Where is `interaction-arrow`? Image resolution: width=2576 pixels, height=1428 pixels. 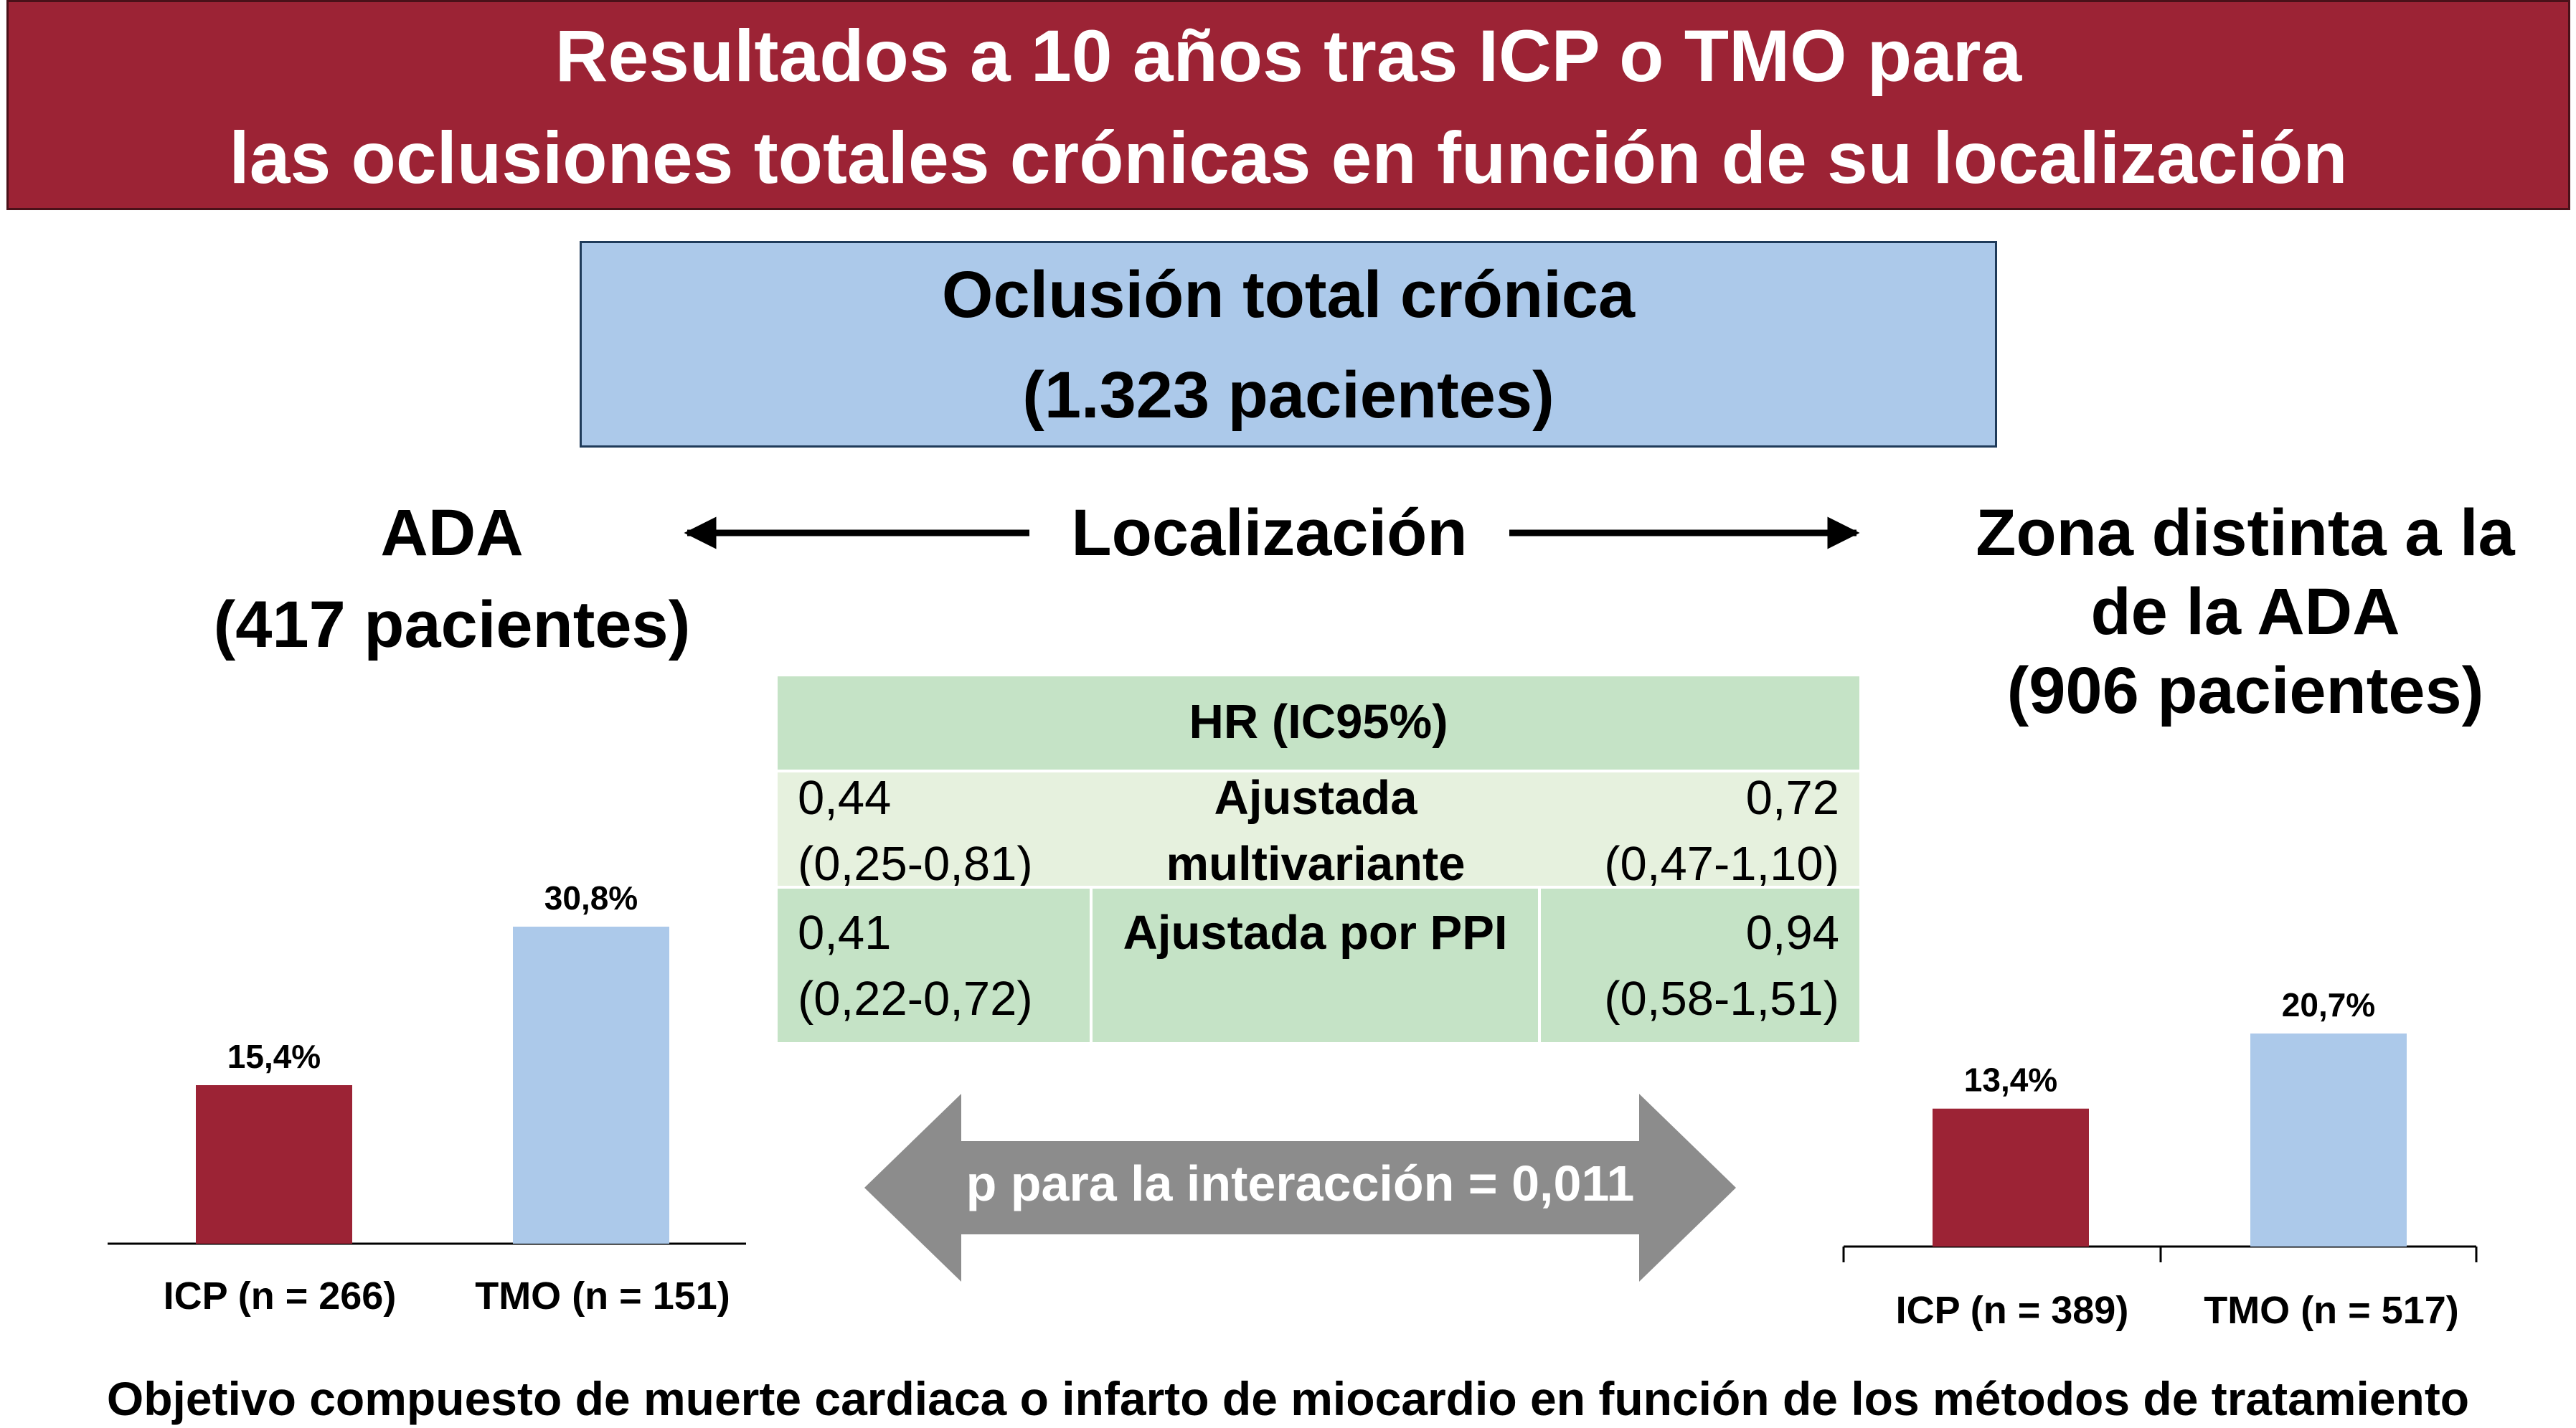
interaction-arrow is located at coordinates (1300, 1188).